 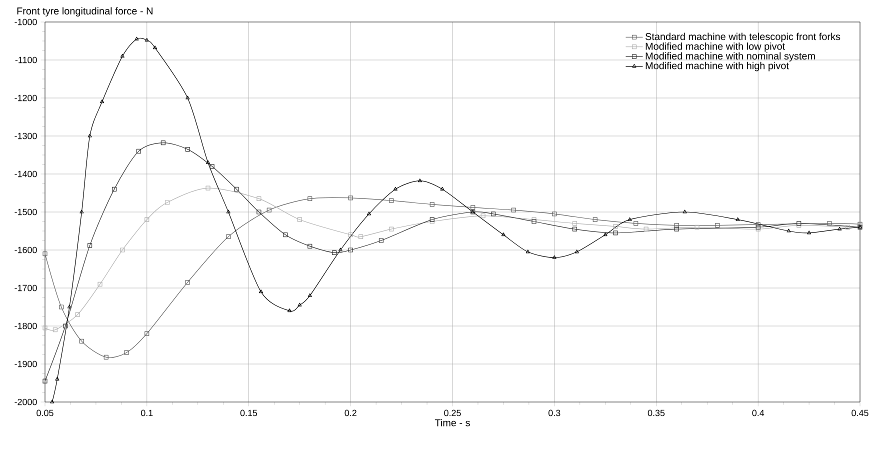 I want to click on legend-label: Standard machine with telescopic front forks, so click(x=742, y=37).